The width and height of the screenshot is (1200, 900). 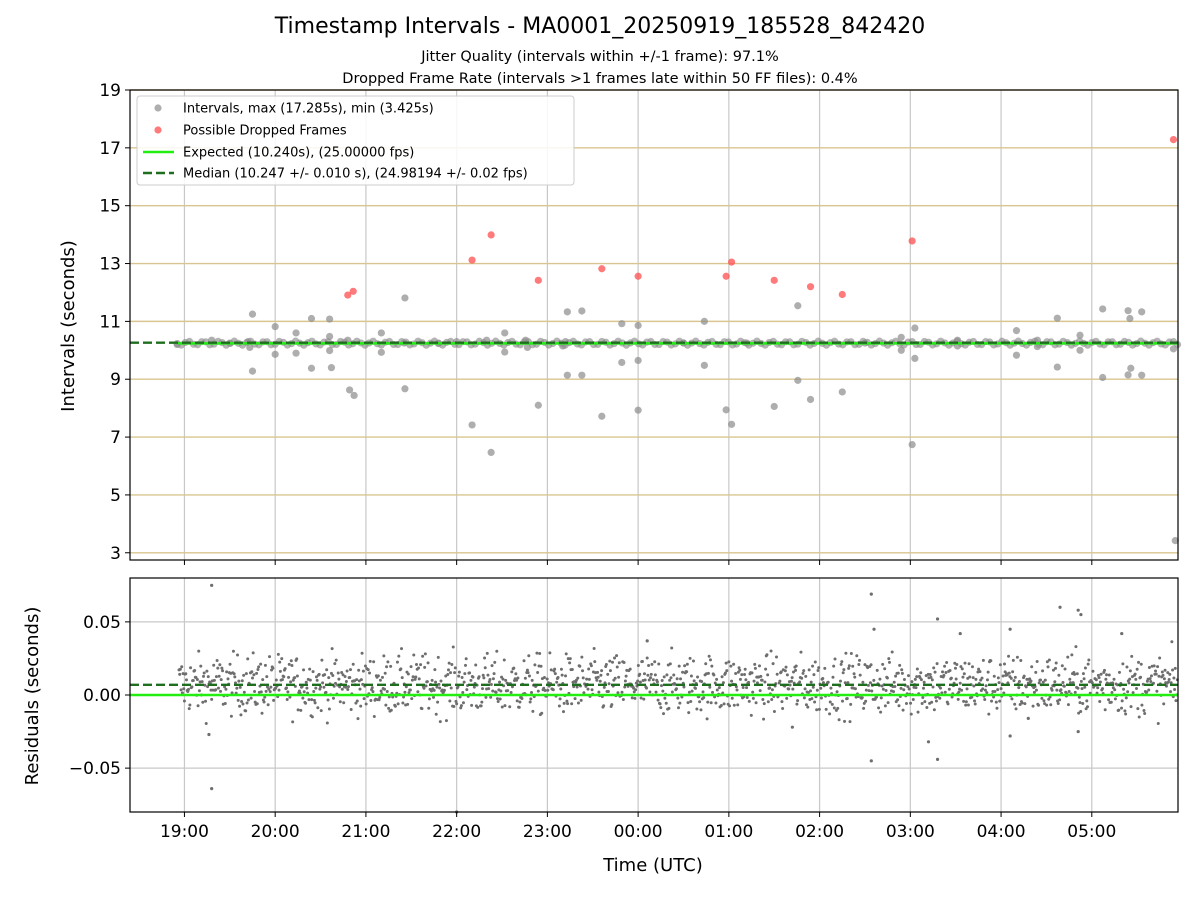 What do you see at coordinates (1091, 832) in the screenshot?
I see `x-tick-label: 05:00` at bounding box center [1091, 832].